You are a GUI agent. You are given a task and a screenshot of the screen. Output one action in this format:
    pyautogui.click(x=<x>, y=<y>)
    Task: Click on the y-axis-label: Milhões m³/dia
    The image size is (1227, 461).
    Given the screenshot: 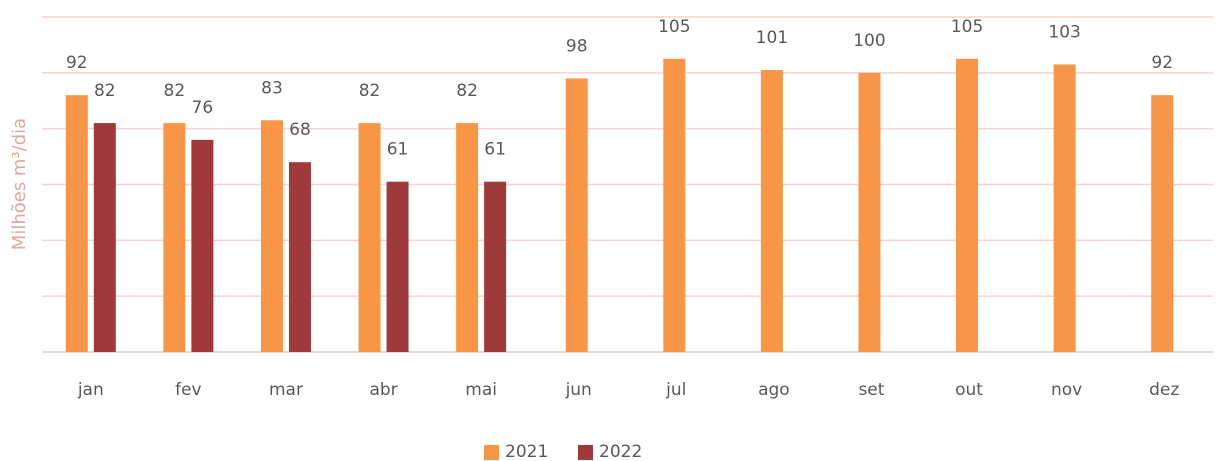 What is the action you would take?
    pyautogui.click(x=19, y=184)
    